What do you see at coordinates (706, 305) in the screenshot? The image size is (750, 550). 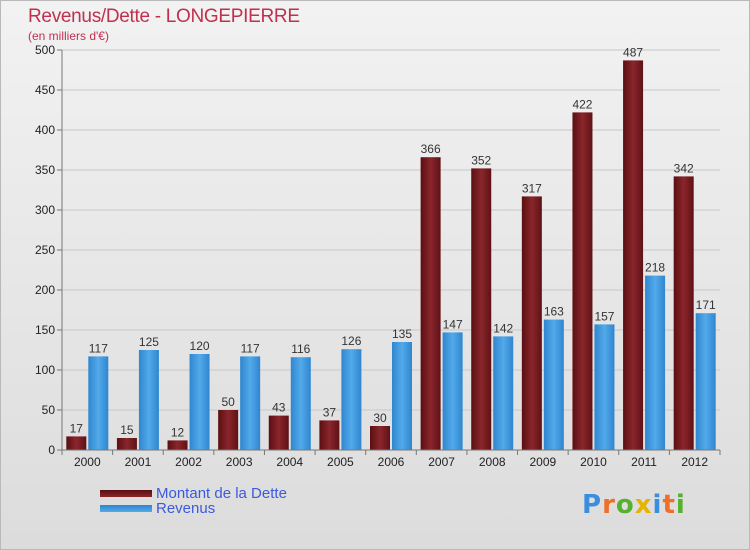 I see `data-label-revenus: 171` at bounding box center [706, 305].